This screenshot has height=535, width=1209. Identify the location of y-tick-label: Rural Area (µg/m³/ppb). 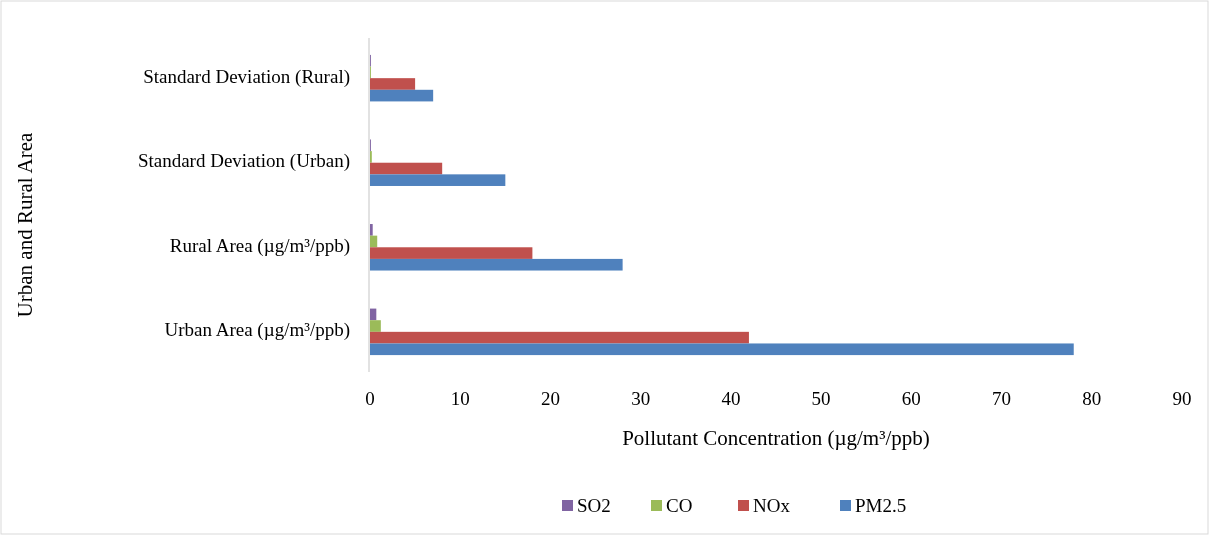
(259, 245).